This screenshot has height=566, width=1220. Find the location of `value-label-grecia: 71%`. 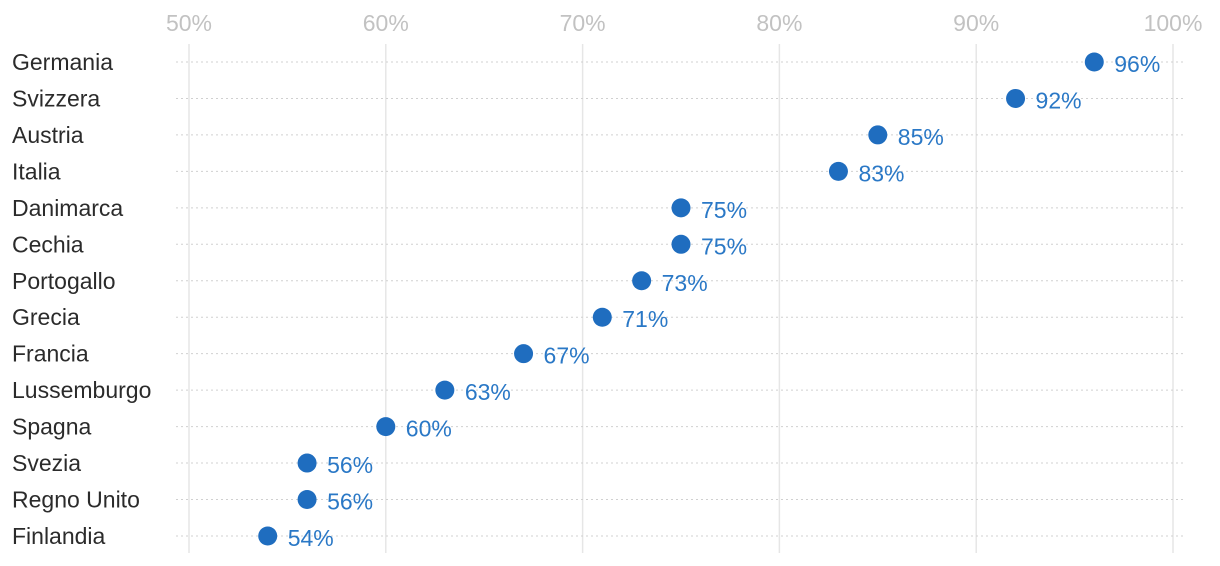

value-label-grecia: 71% is located at coordinates (645, 319).